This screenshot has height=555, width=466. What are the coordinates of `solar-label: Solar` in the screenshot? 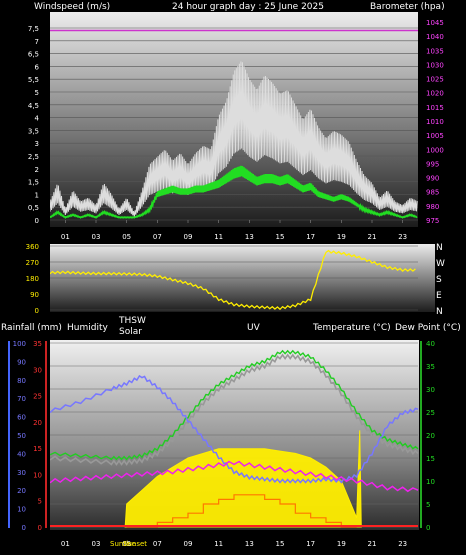 It's located at (130, 332).